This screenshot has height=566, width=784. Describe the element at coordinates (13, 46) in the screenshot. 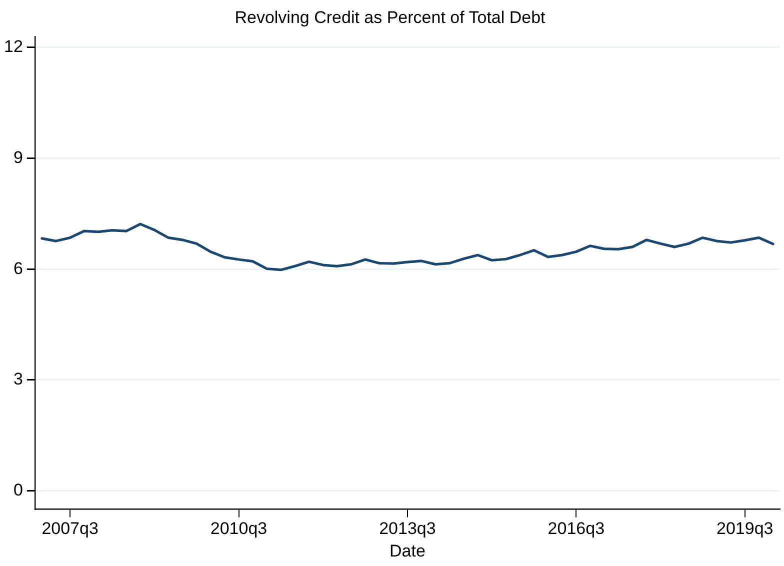

I see `y-tick-label: 12` at that location.